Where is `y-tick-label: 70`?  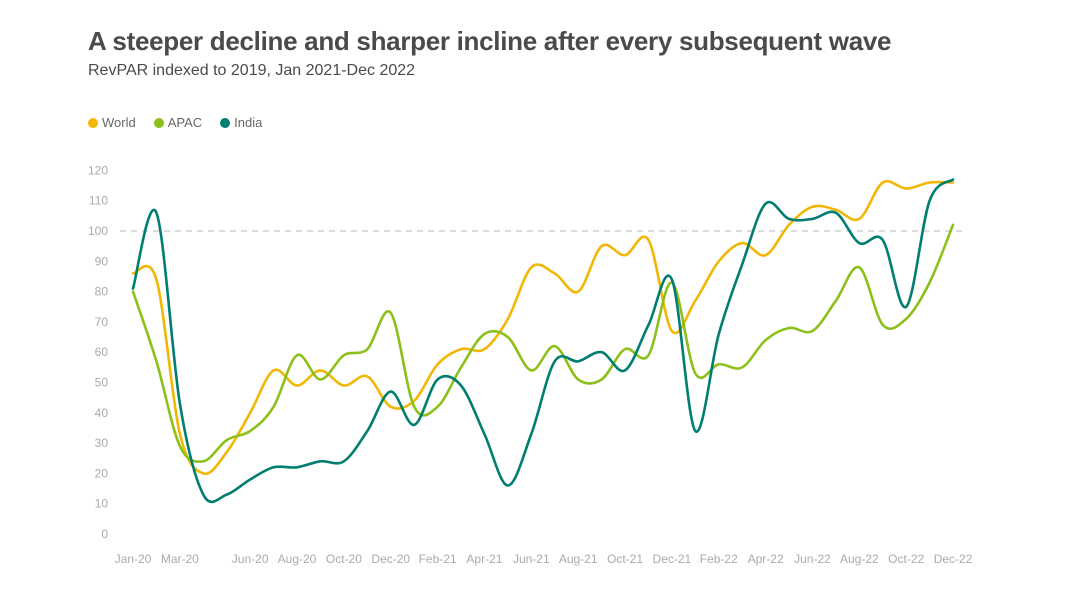 y-tick-label: 70 is located at coordinates (102, 322).